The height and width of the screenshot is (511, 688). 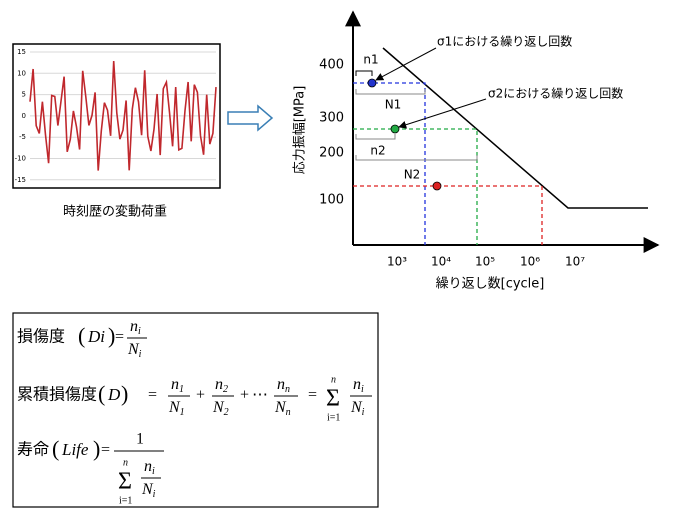 I want to click on formula-symbol: N2, so click(x=220, y=409).